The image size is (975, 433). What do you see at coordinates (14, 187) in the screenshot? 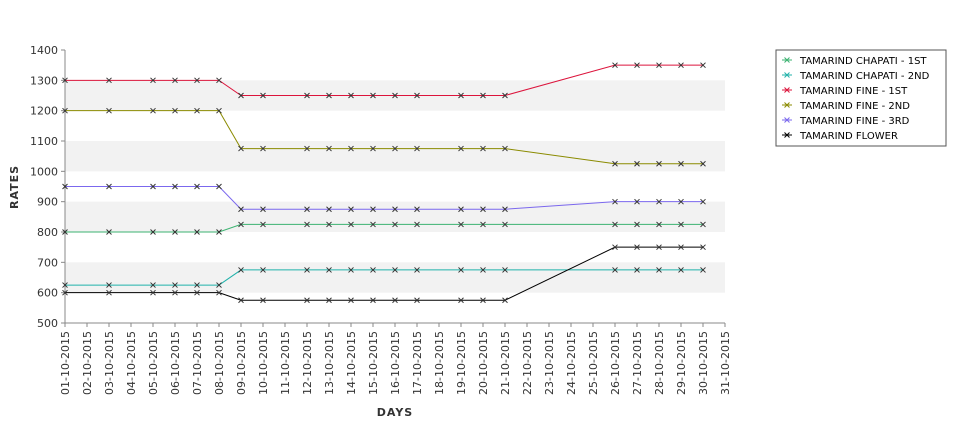
I see `y-axis-title: RATES` at bounding box center [14, 187].